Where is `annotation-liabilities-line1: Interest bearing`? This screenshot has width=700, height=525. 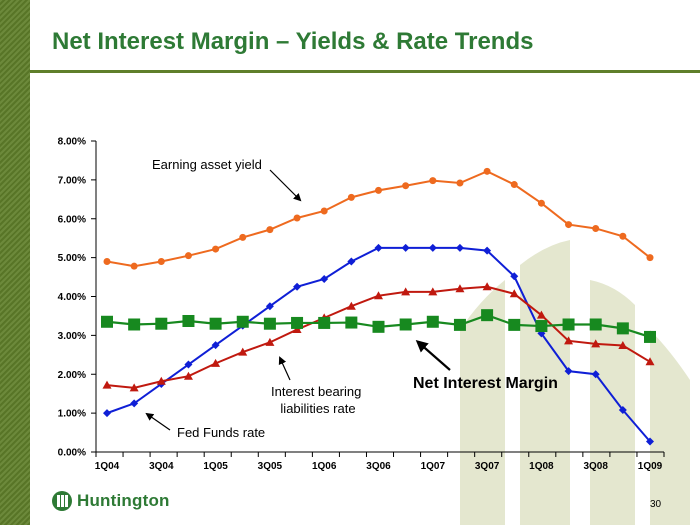 annotation-liabilities-line1: Interest bearing is located at coordinates (316, 391).